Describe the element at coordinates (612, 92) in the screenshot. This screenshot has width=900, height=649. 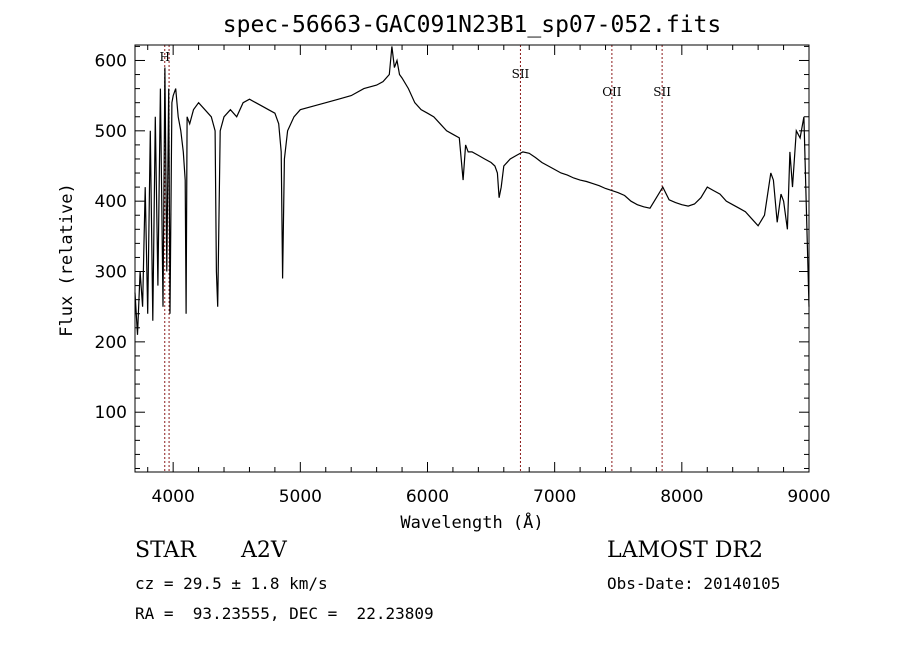
I see `line-mark-label-3: OII` at that location.